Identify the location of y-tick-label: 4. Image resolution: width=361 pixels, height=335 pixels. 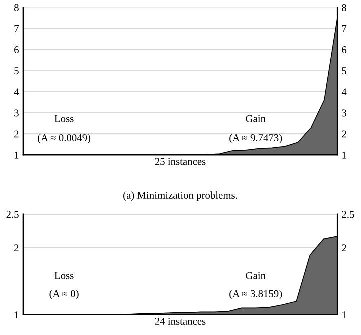
(17, 92).